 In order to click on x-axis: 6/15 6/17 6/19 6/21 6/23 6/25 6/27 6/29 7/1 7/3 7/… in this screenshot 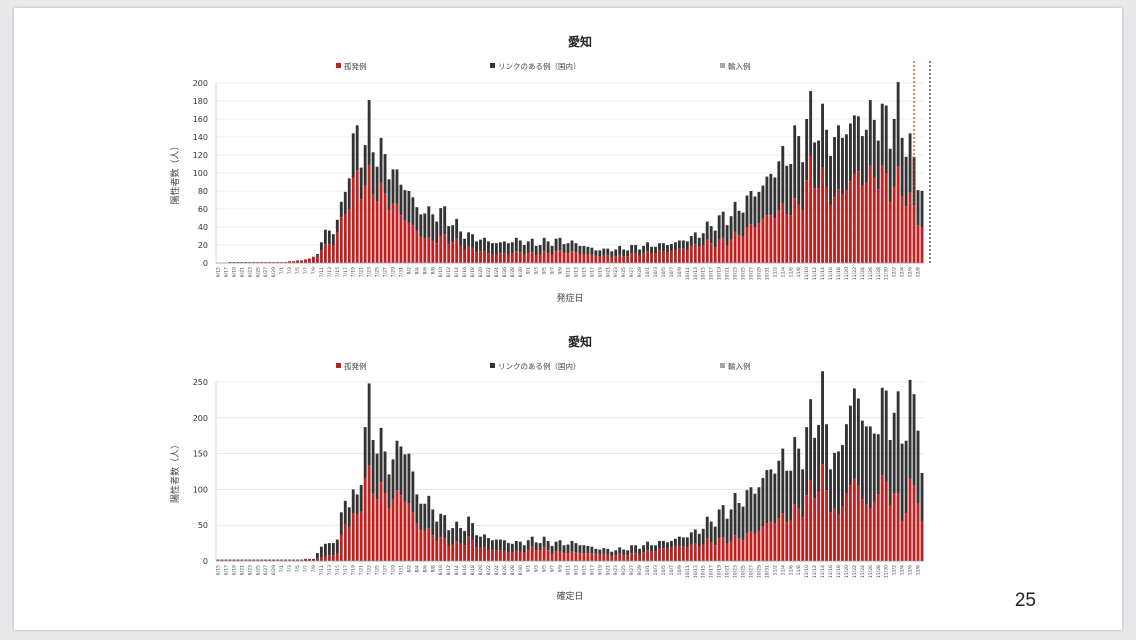, I will do `click(568, 571)`.